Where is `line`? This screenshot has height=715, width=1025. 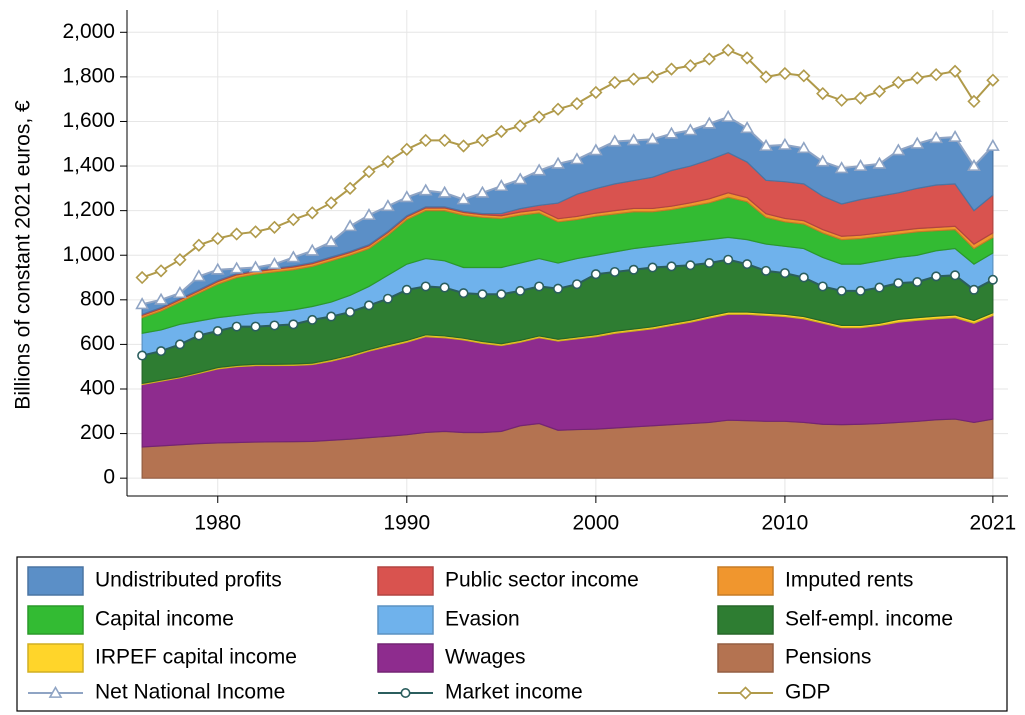 line is located at coordinates (567, 307).